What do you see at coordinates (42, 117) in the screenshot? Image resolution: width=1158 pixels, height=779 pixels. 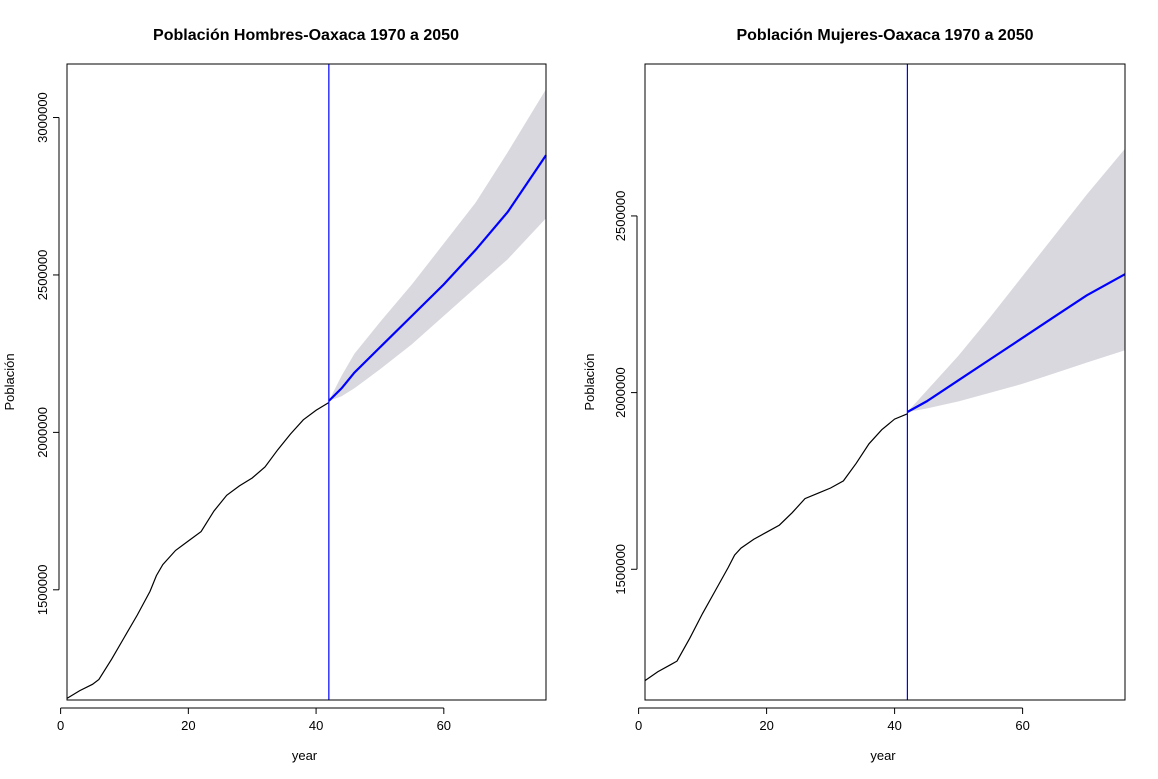 I see `y-tick-label: 3000000` at bounding box center [42, 117].